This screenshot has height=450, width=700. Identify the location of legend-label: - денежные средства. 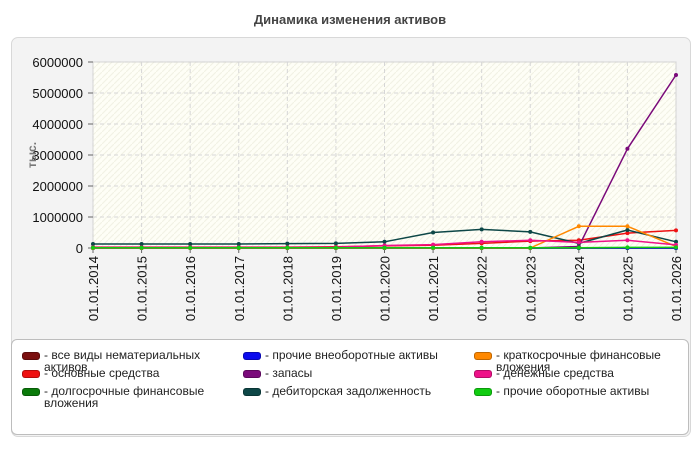
(555, 373).